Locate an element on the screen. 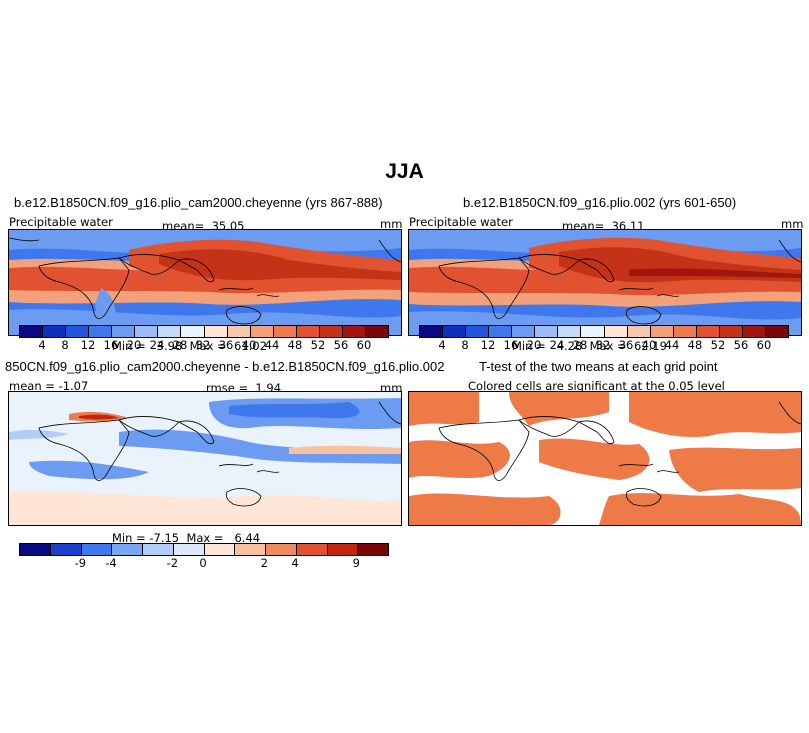 The image size is (809, 733). colorbar-bottom-left: -9 -4 -2 0 2 4 9 is located at coordinates (204, 557).